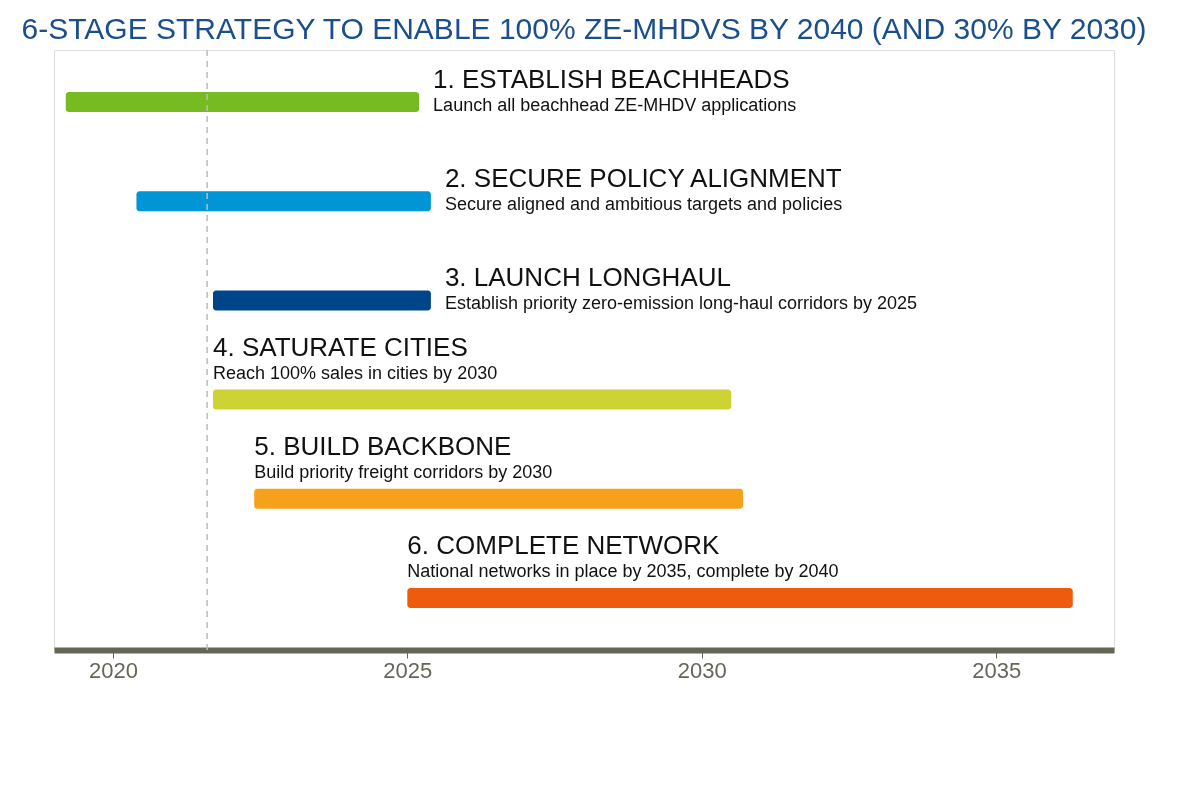  What do you see at coordinates (643, 178) in the screenshot?
I see `y-tick-label: 2. SECURE POLICY ALIGNMENT` at bounding box center [643, 178].